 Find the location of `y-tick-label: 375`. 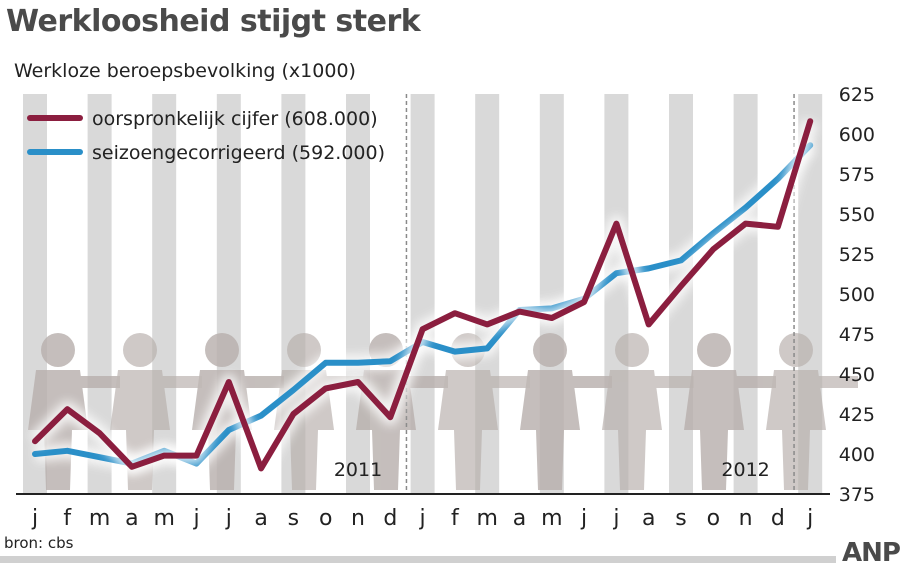

y-tick-label: 375 is located at coordinates (857, 495).